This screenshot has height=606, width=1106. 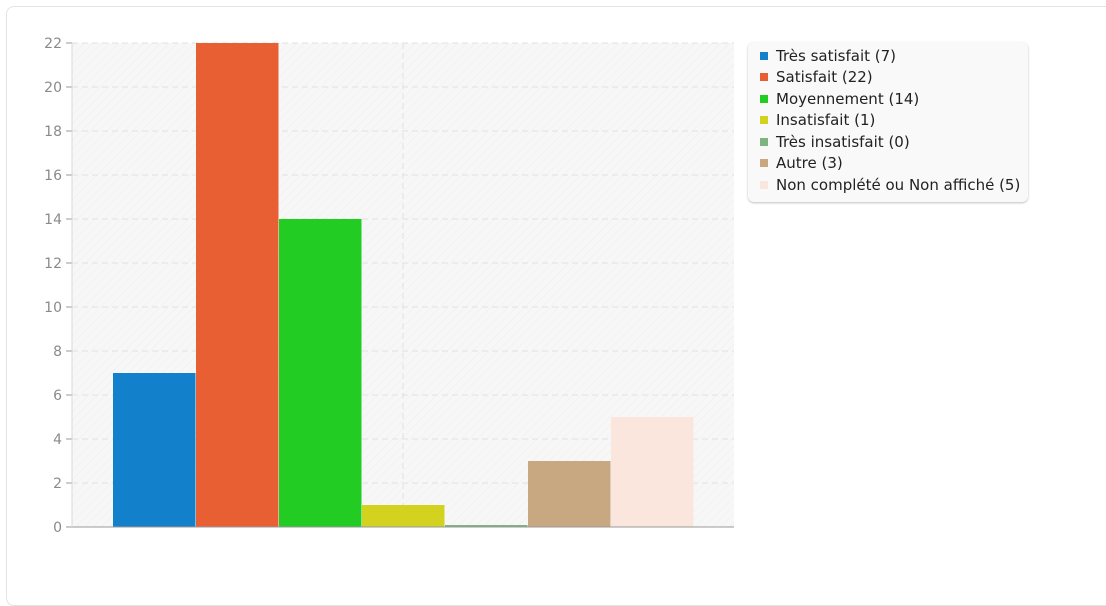 I want to click on legend-label: Très satisfait (7), so click(x=836, y=55).